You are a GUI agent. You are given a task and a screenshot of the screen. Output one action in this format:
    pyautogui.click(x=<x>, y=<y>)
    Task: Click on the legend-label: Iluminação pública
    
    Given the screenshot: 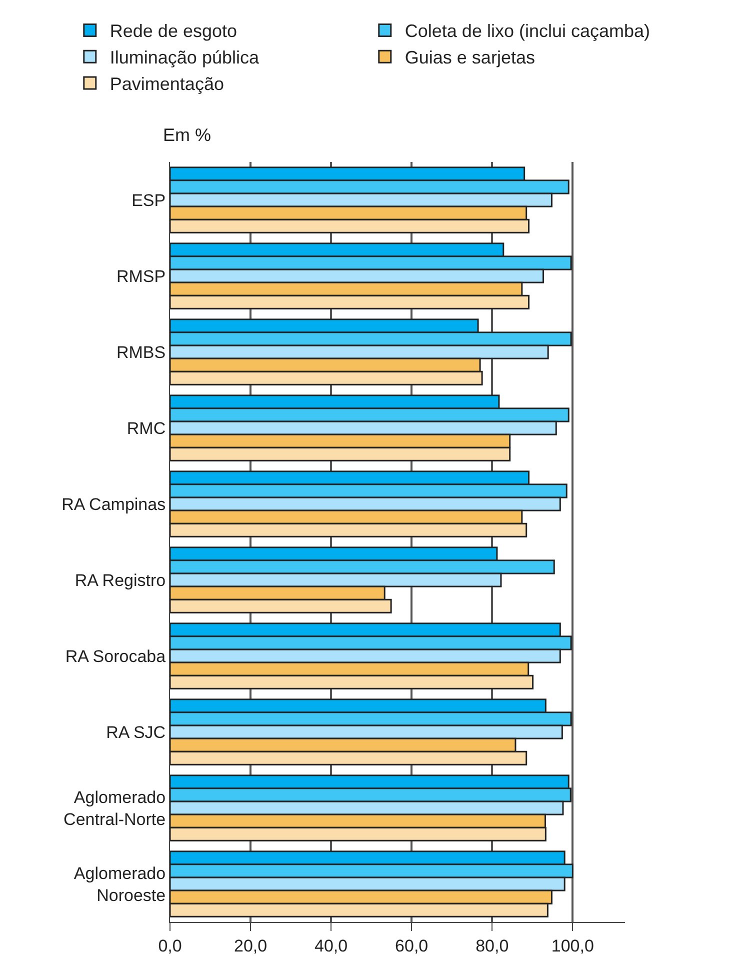 What is the action you would take?
    pyautogui.click(x=185, y=58)
    